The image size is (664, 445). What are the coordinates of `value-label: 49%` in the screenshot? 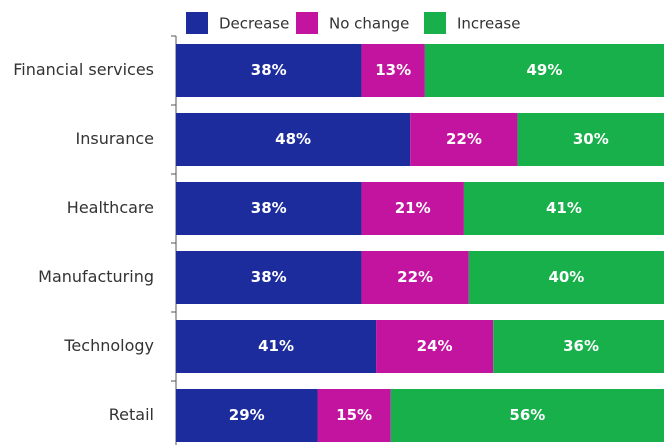 It's located at (544, 70).